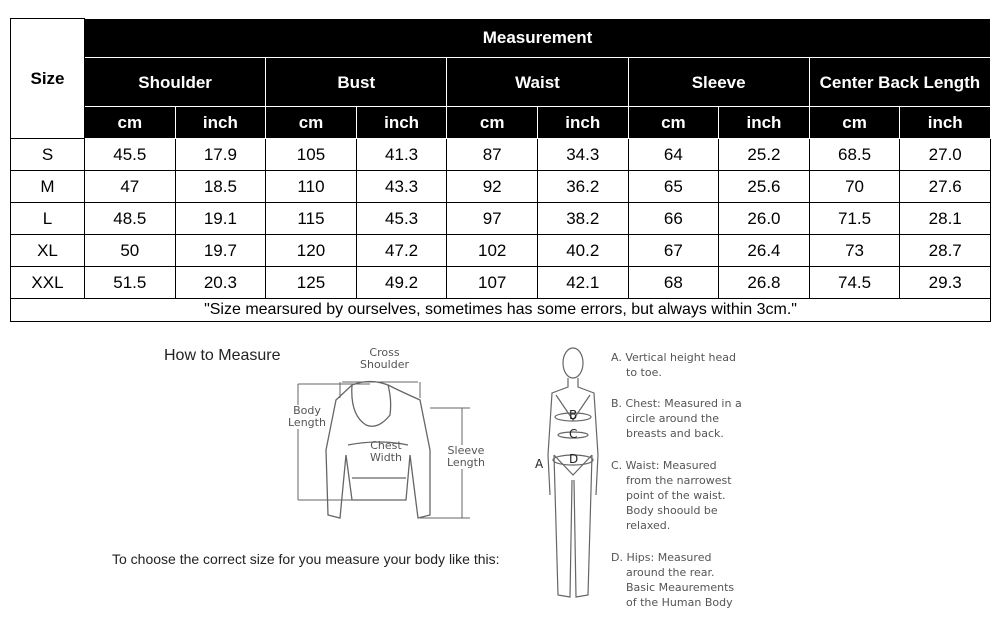  I want to click on table-row: M 47 18.5 110 43.3 92 36.2 65 25.6 70 27.6, so click(501, 186).